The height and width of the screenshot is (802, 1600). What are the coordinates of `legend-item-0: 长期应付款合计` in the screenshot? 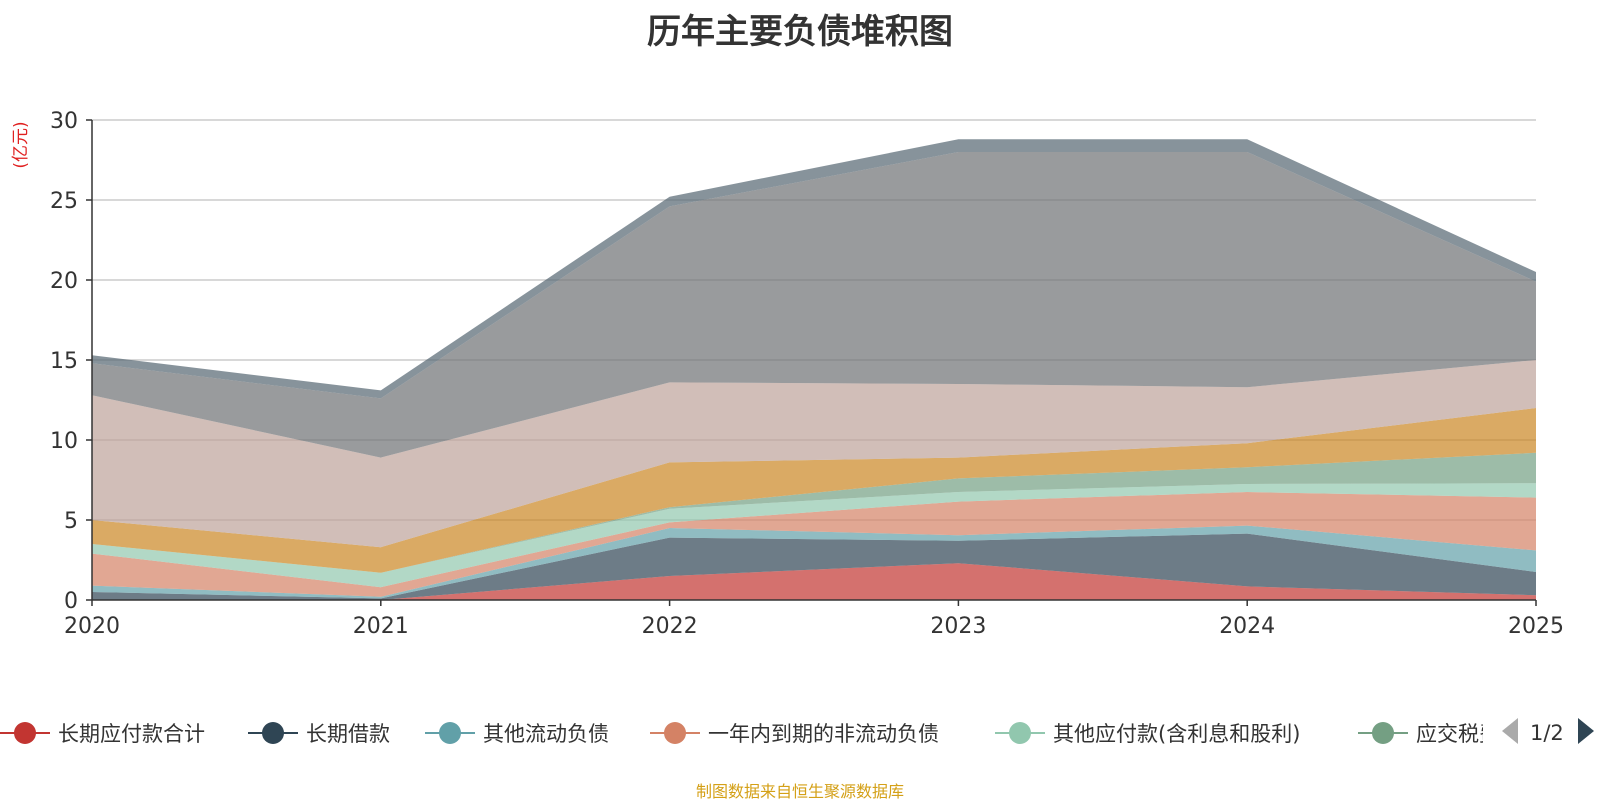 It's located at (102, 733).